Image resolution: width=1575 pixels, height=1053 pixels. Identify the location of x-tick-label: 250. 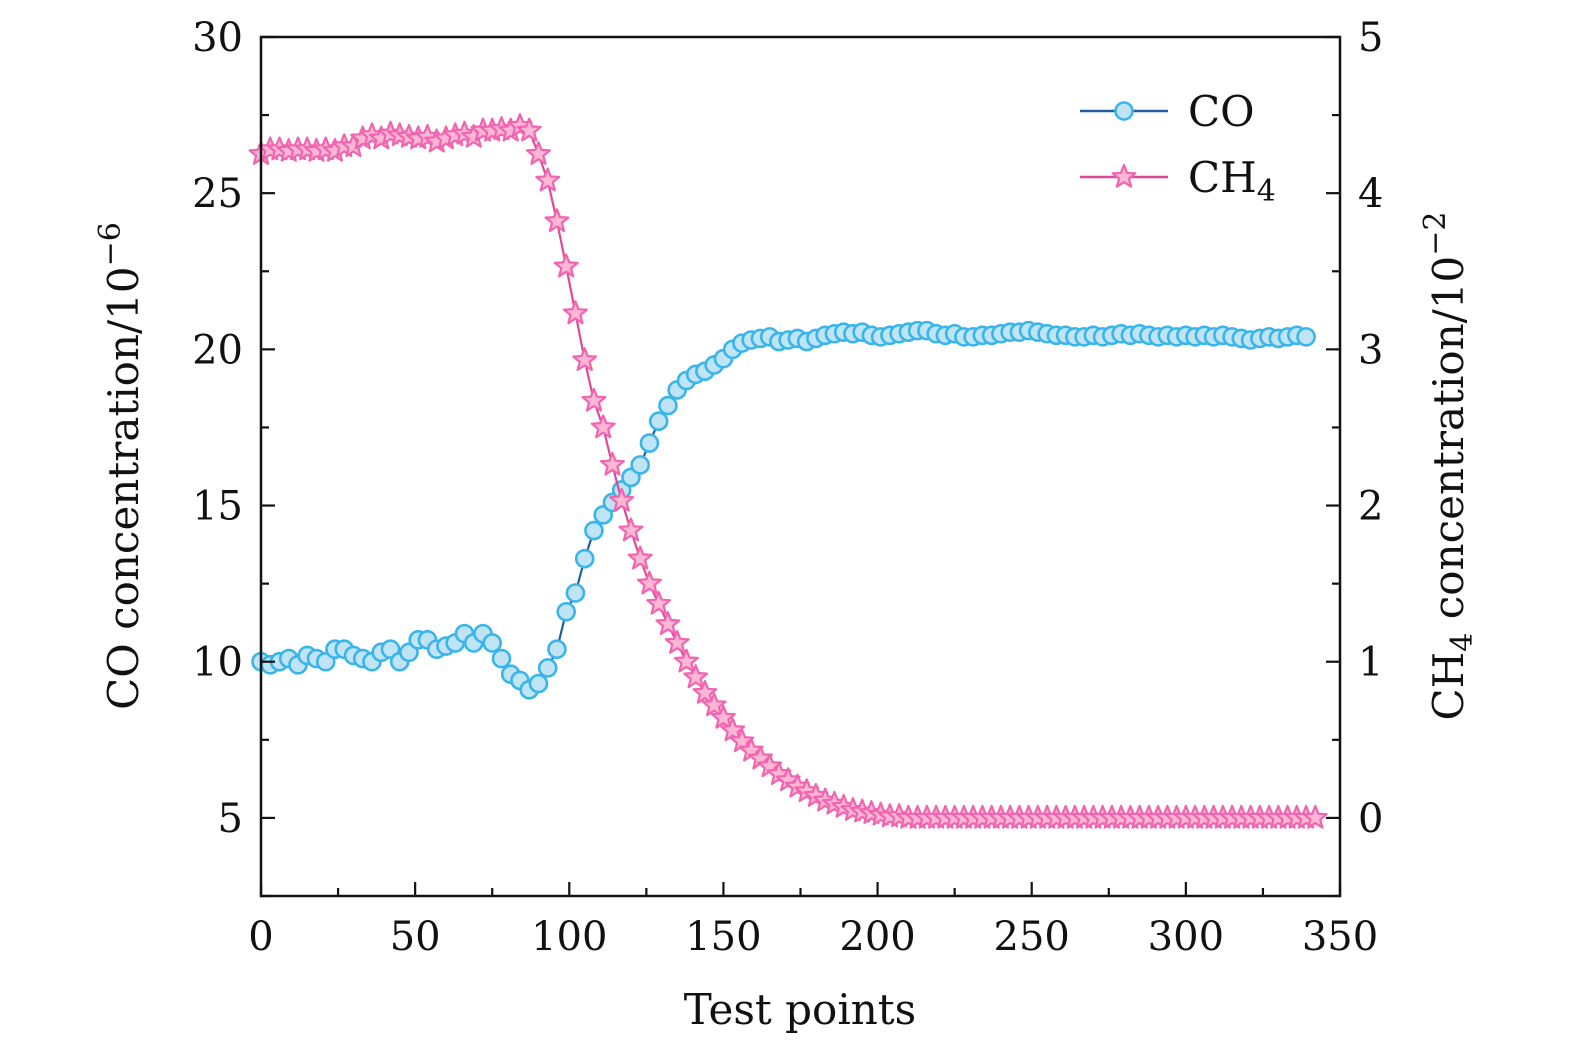
(1032, 937).